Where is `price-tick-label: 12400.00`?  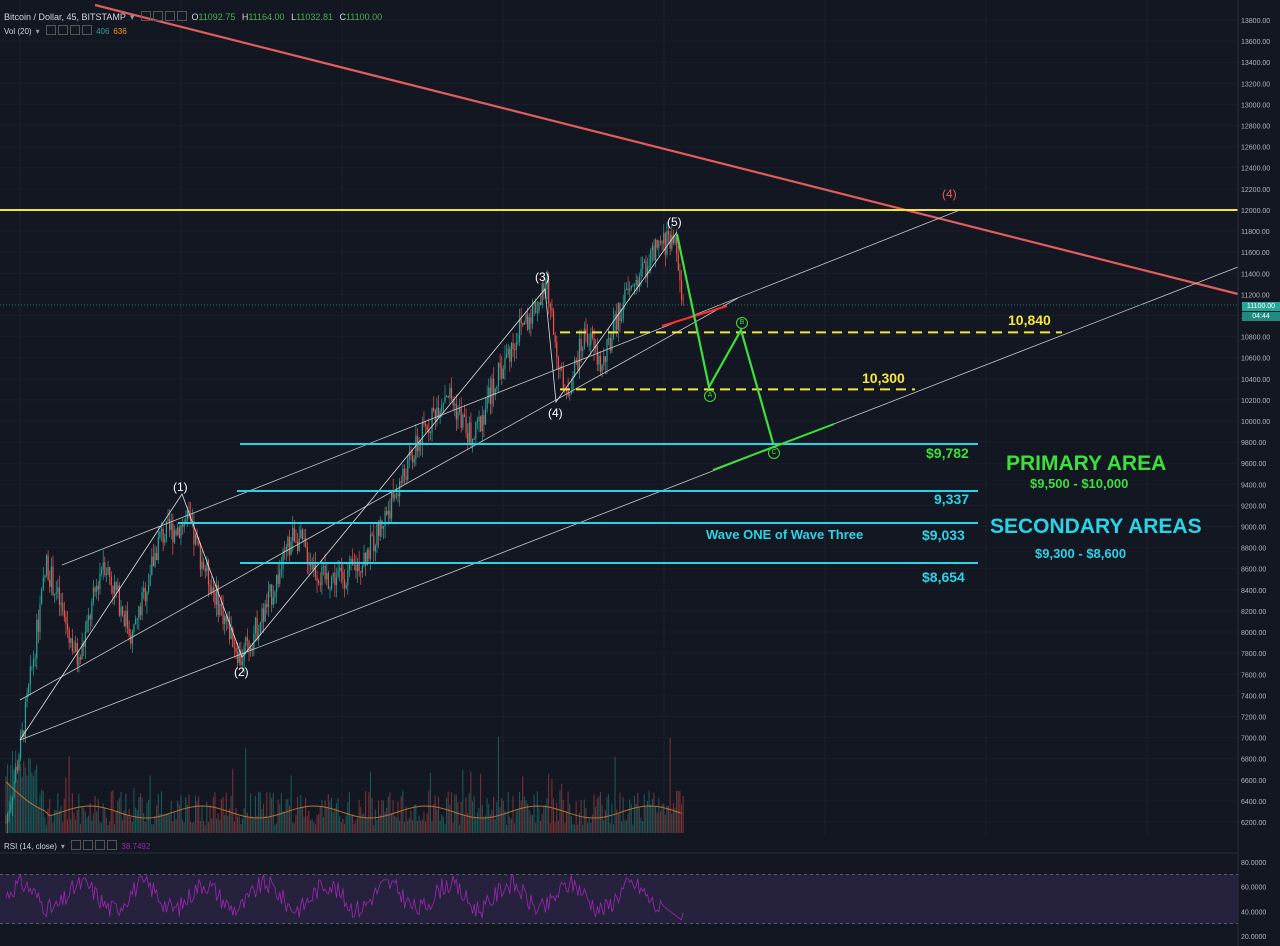 price-tick-label: 12400.00 is located at coordinates (1255, 169).